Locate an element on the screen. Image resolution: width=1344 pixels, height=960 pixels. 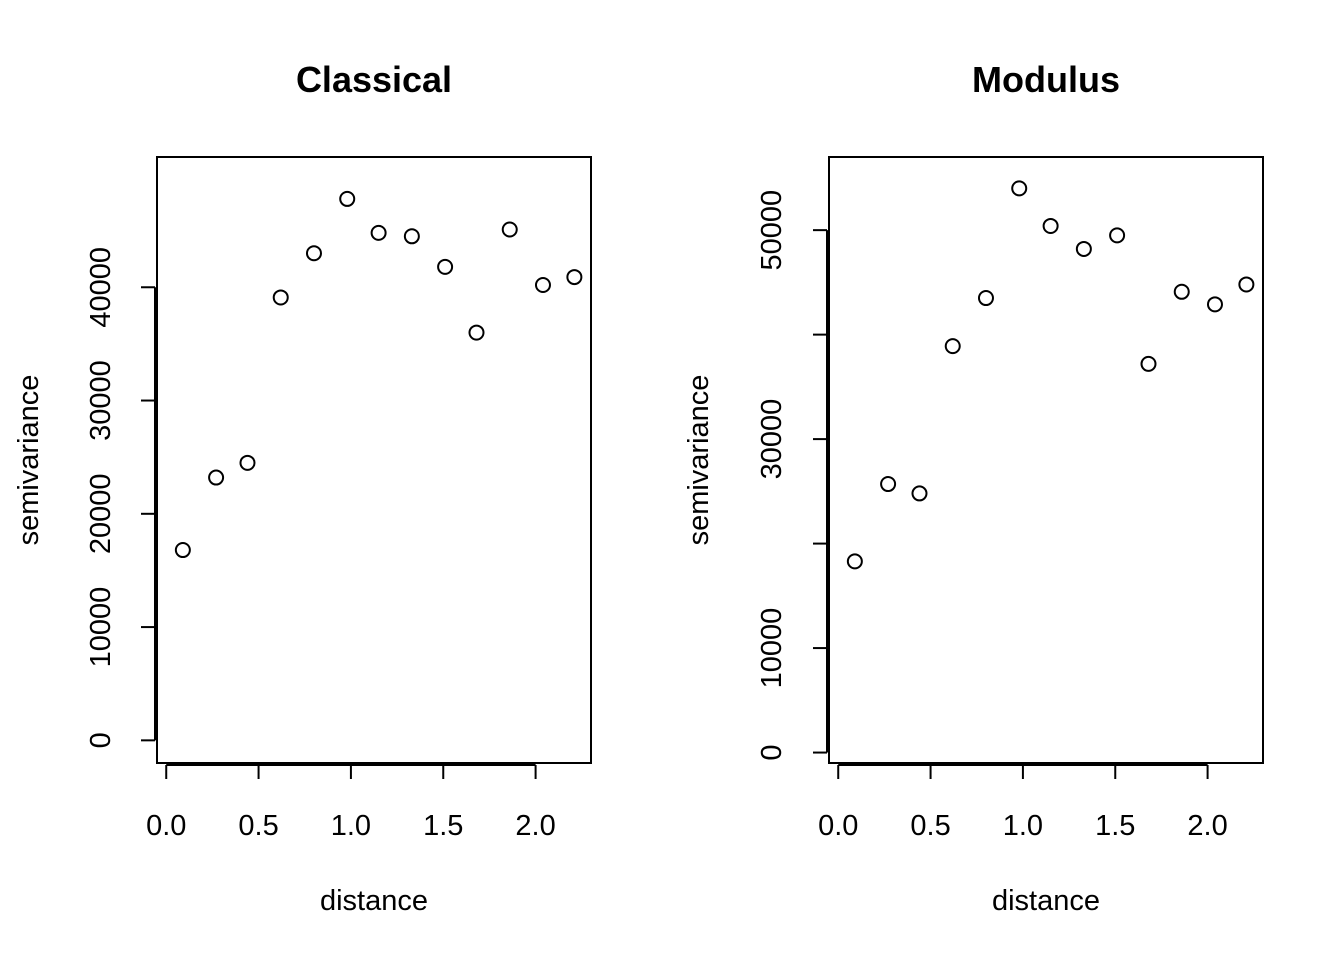
y-tick-label: 20000 is located at coordinates (101, 513).